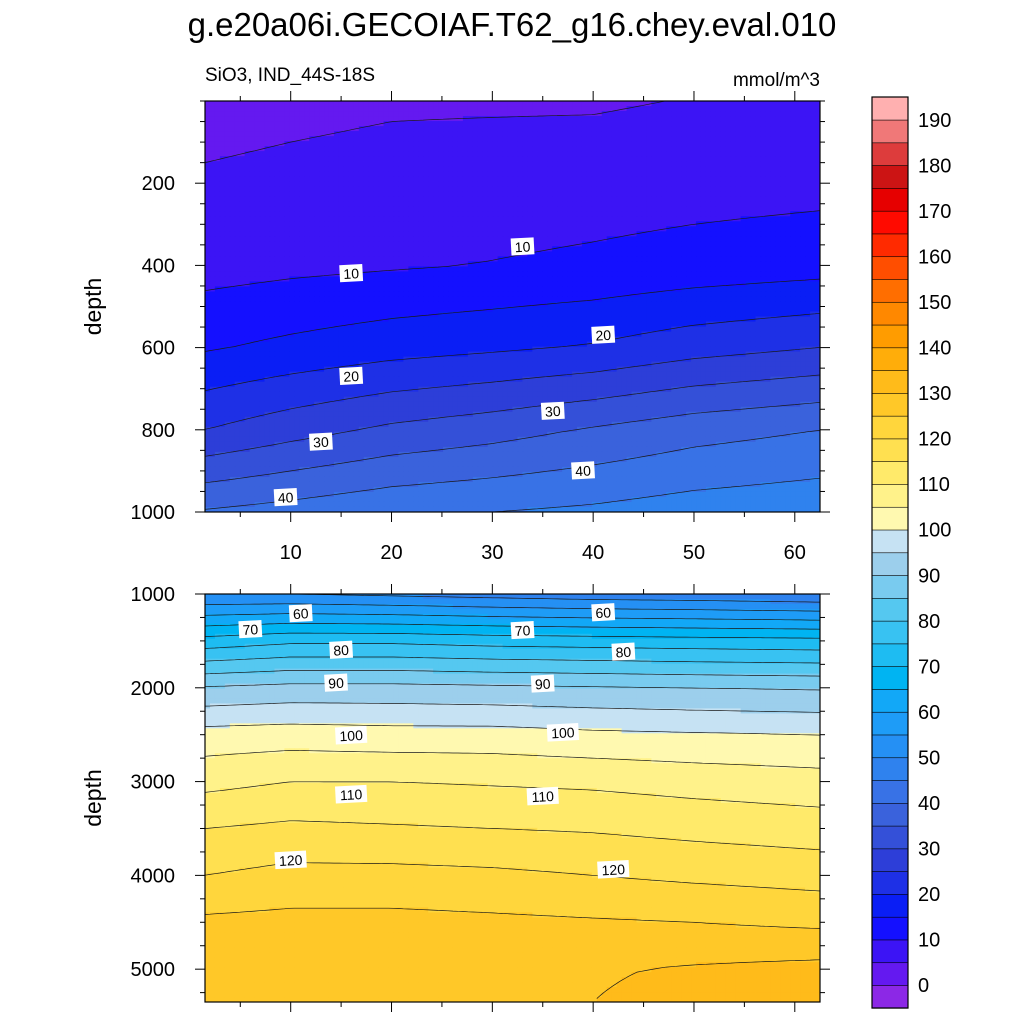 This screenshot has height=1024, width=1024. Describe the element at coordinates (153, 689) in the screenshot. I see `y-tick-label: 2000` at that location.